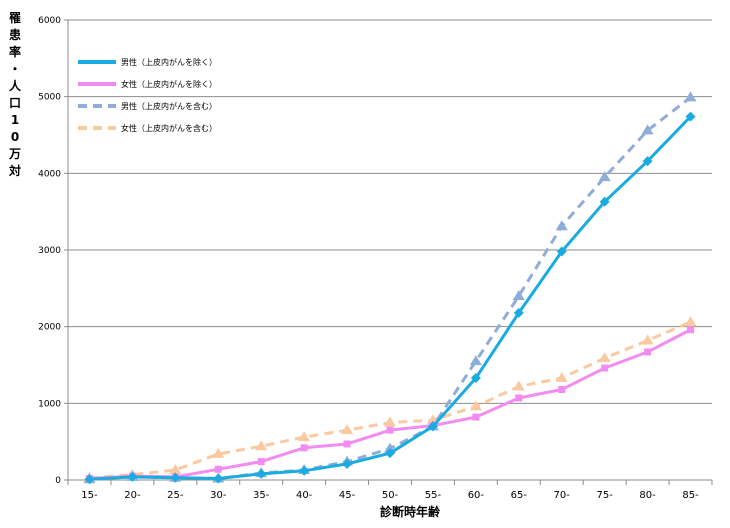 This screenshot has height=528, width=730. What do you see at coordinates (49, 251) in the screenshot?
I see `y-tick-label: 3000` at bounding box center [49, 251].